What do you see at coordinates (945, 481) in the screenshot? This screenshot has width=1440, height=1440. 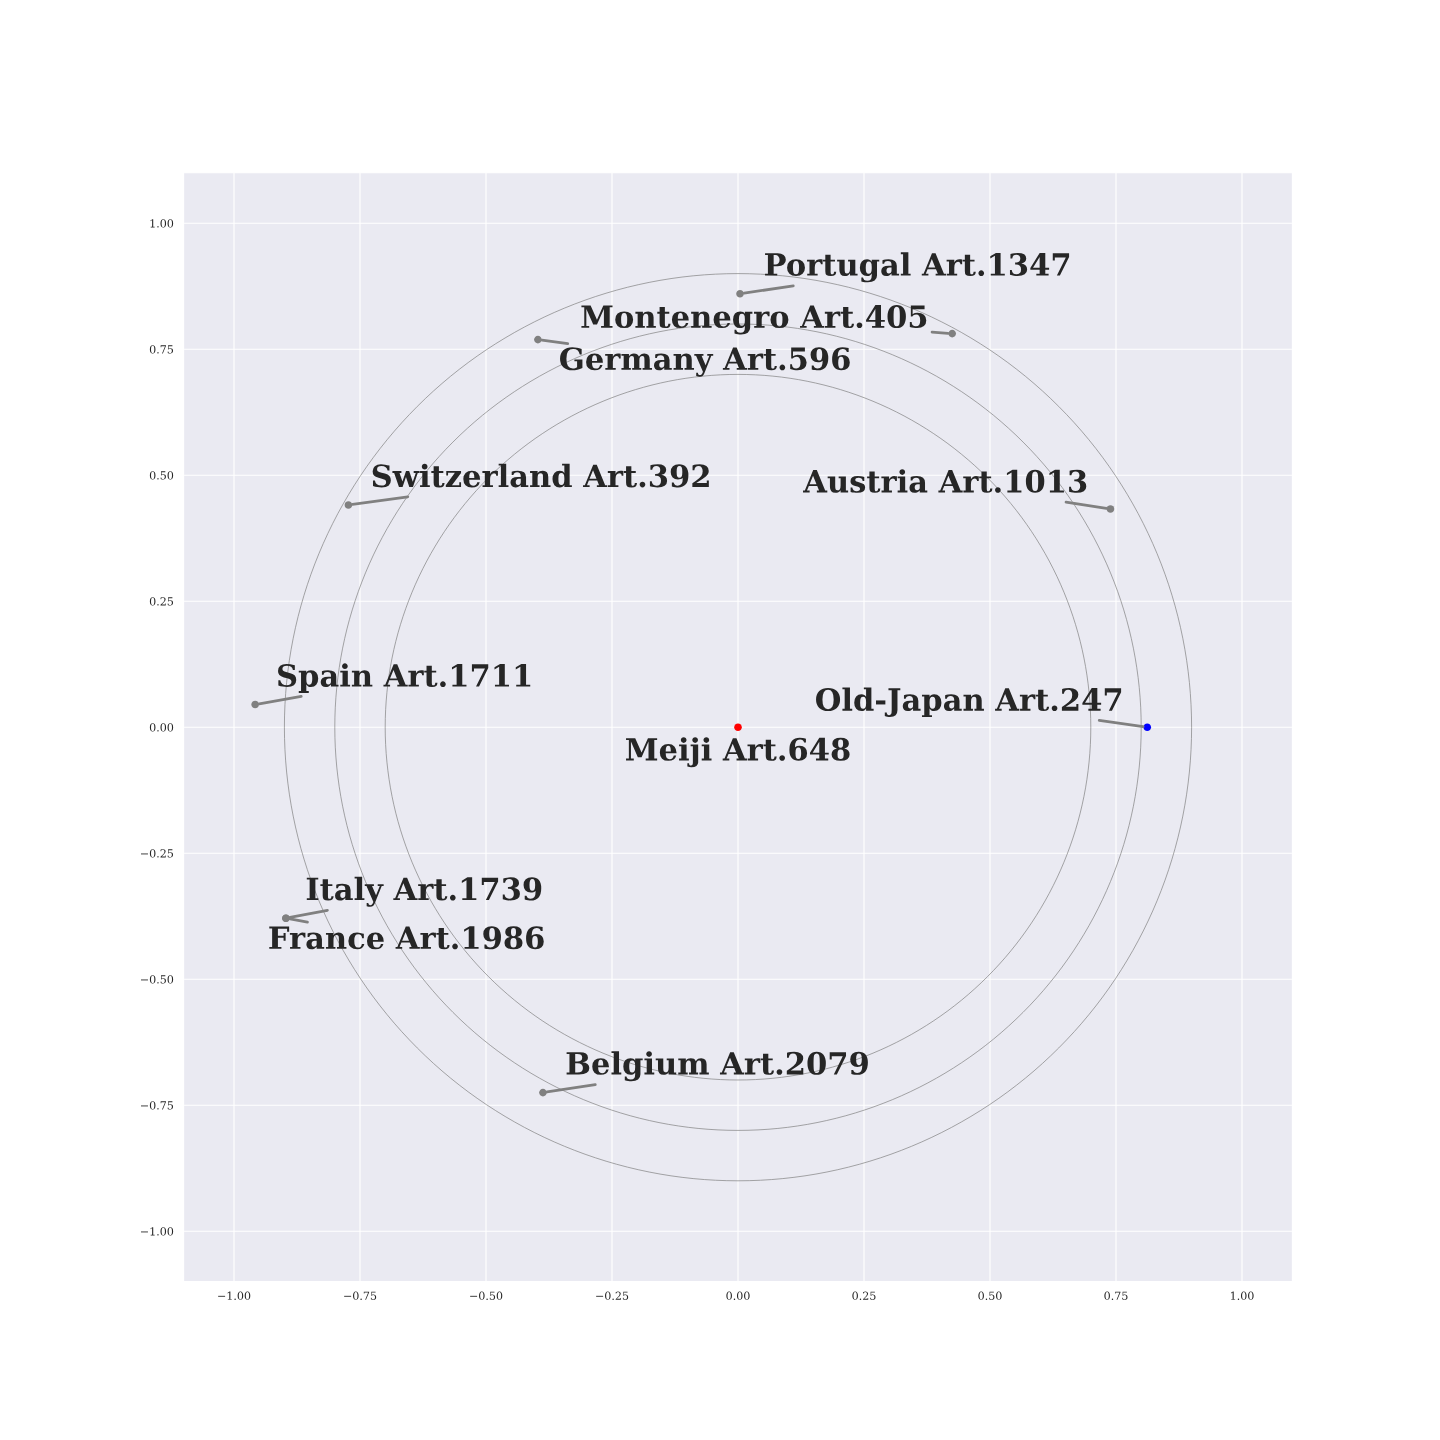 I see `annotation: Austria Art.1013` at bounding box center [945, 481].